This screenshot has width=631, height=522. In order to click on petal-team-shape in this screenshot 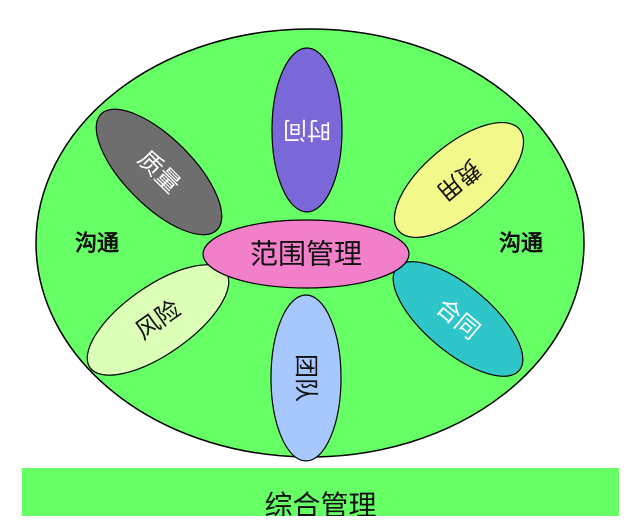, I will do `click(306, 378)`.